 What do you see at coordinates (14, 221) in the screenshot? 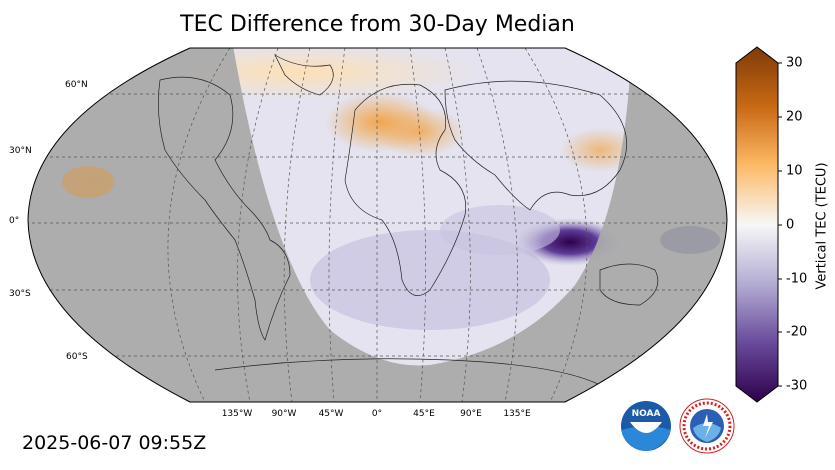
I see `lat-label-0: 0°` at bounding box center [14, 221].